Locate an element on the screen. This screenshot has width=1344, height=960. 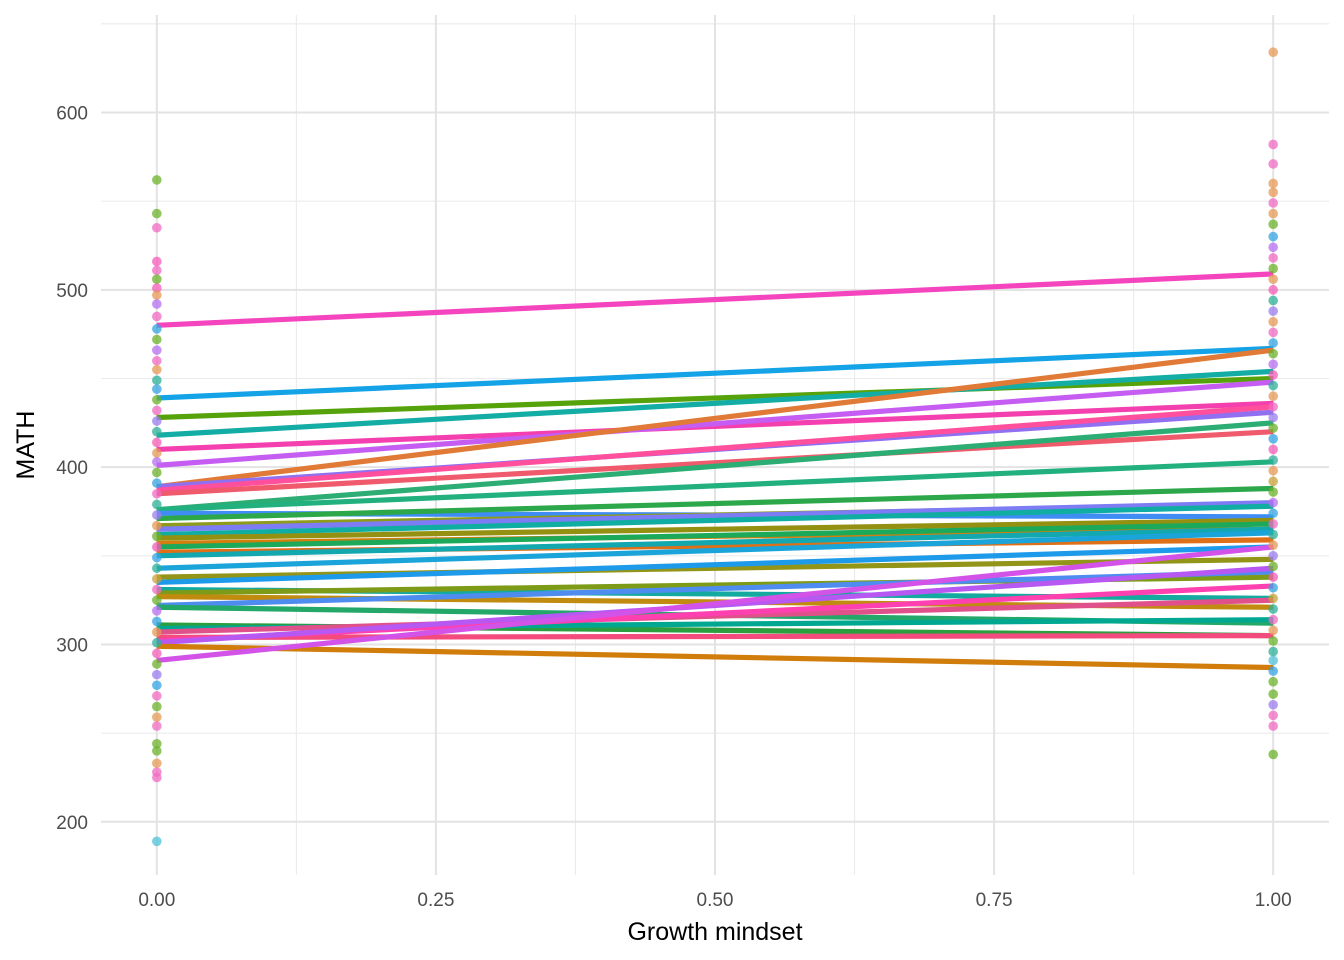
x-tick-label: 1.00 is located at coordinates (1273, 900).